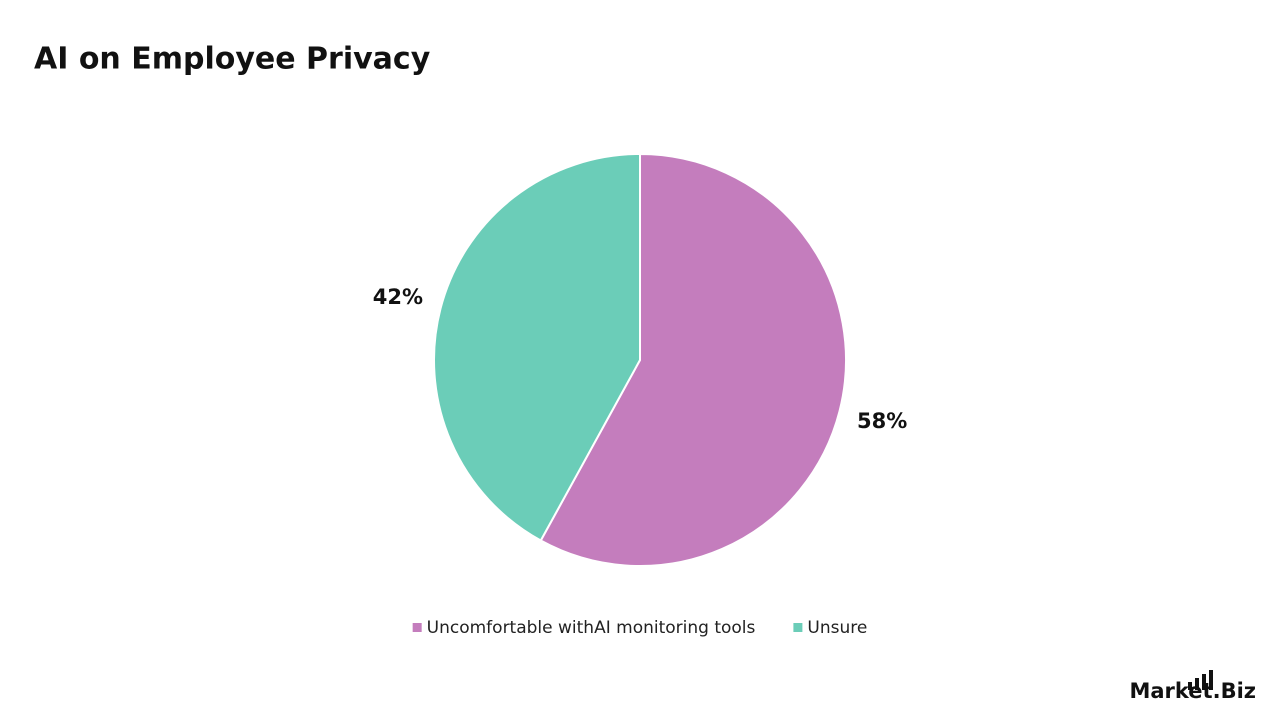  I want to click on value-label: 58%, so click(882, 421).